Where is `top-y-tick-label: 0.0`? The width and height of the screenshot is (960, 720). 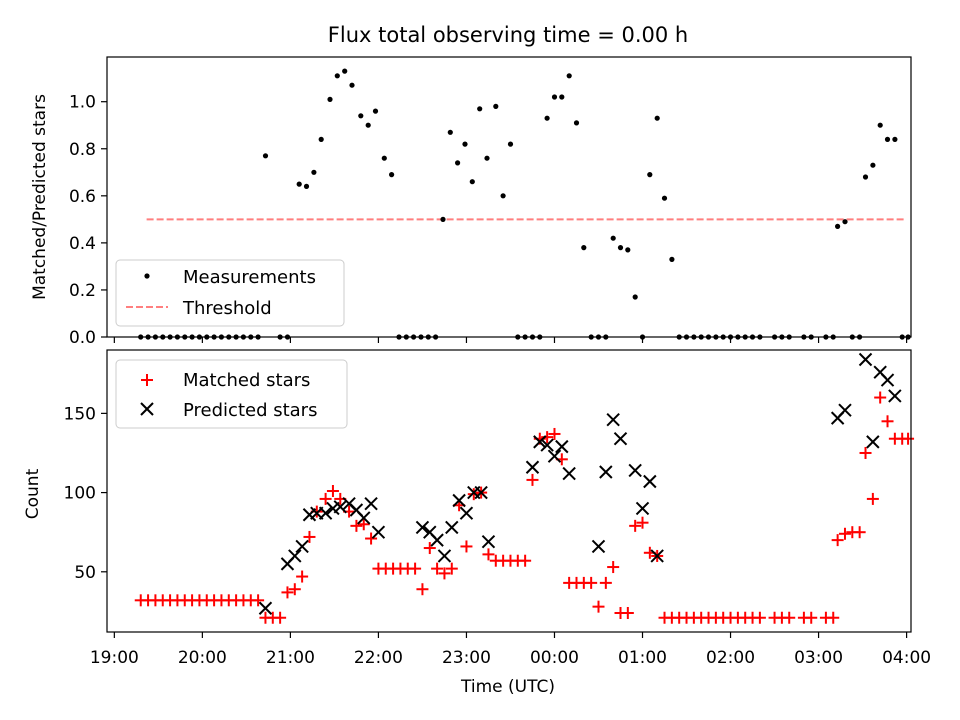
top-y-tick-label: 0.0 is located at coordinates (82, 338).